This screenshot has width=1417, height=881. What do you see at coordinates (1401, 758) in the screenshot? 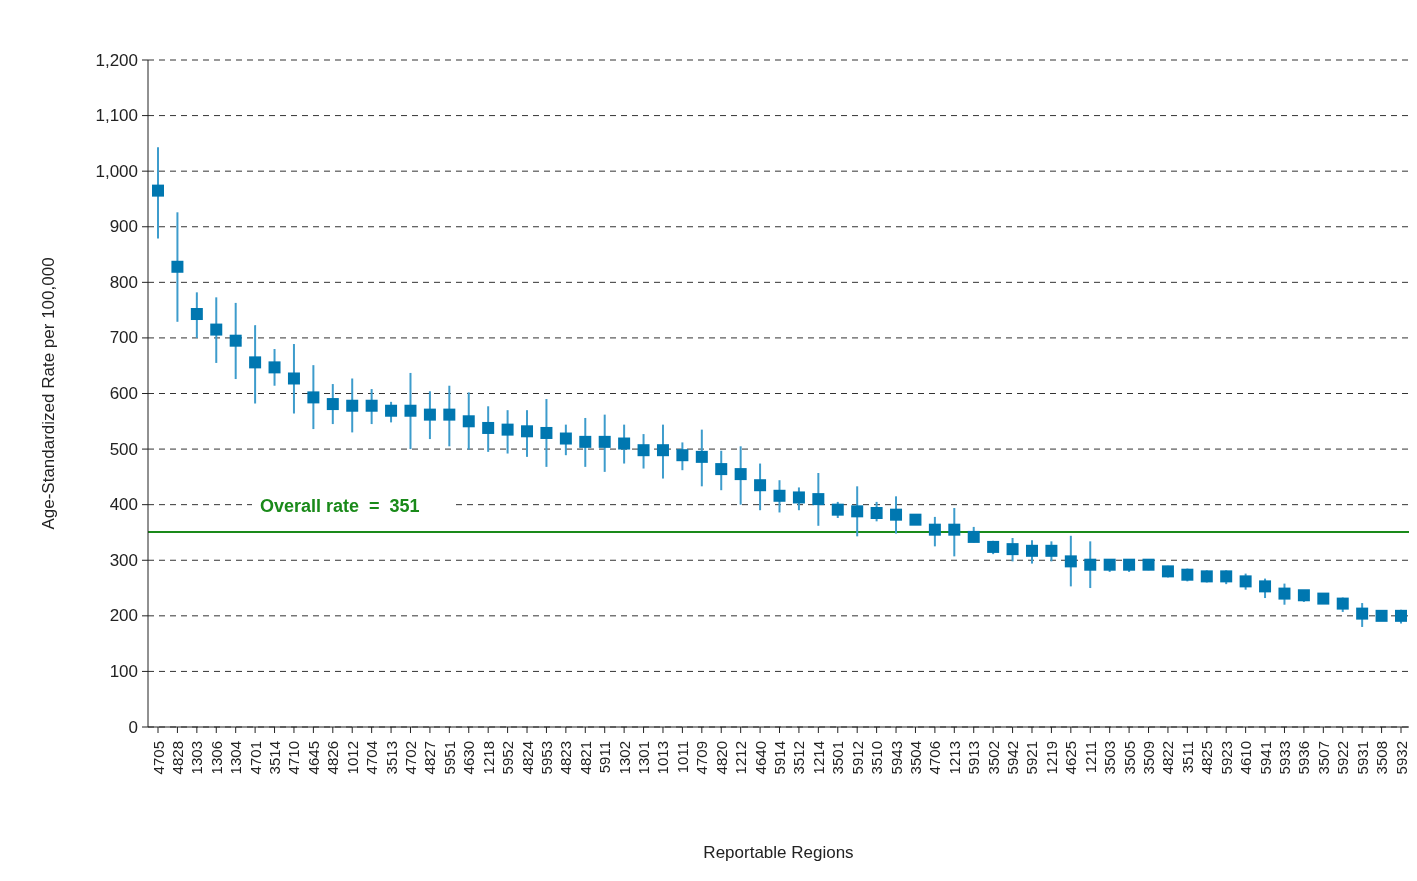
I see `x-tick-label: 5932` at bounding box center [1401, 758].